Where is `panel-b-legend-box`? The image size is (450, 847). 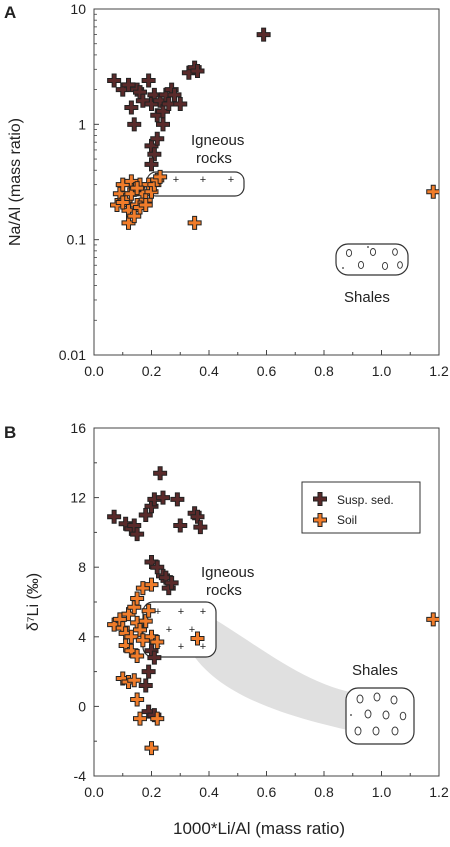
panel-b-legend-box is located at coordinates (361, 507).